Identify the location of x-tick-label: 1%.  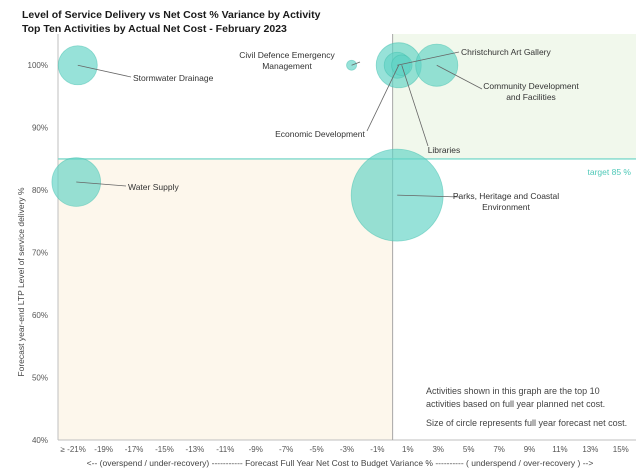
(408, 449).